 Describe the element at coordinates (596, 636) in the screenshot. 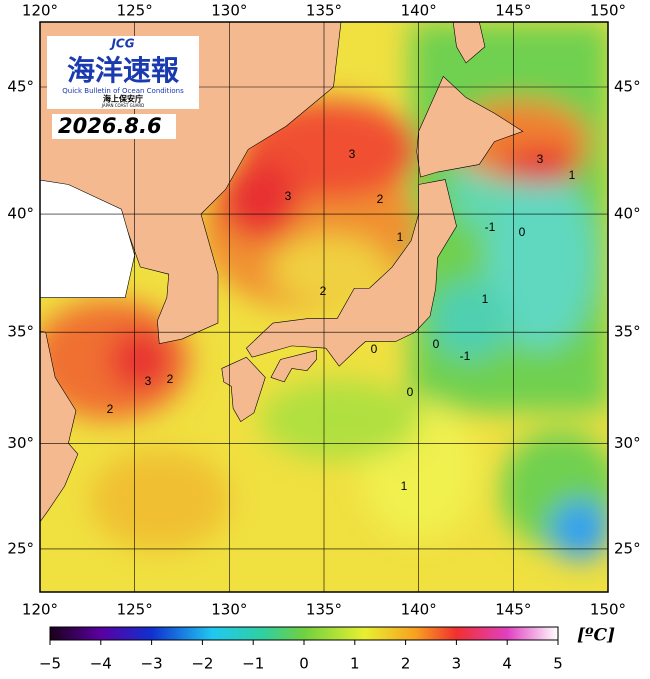

I see `colorbar-unit: [ºC]` at that location.